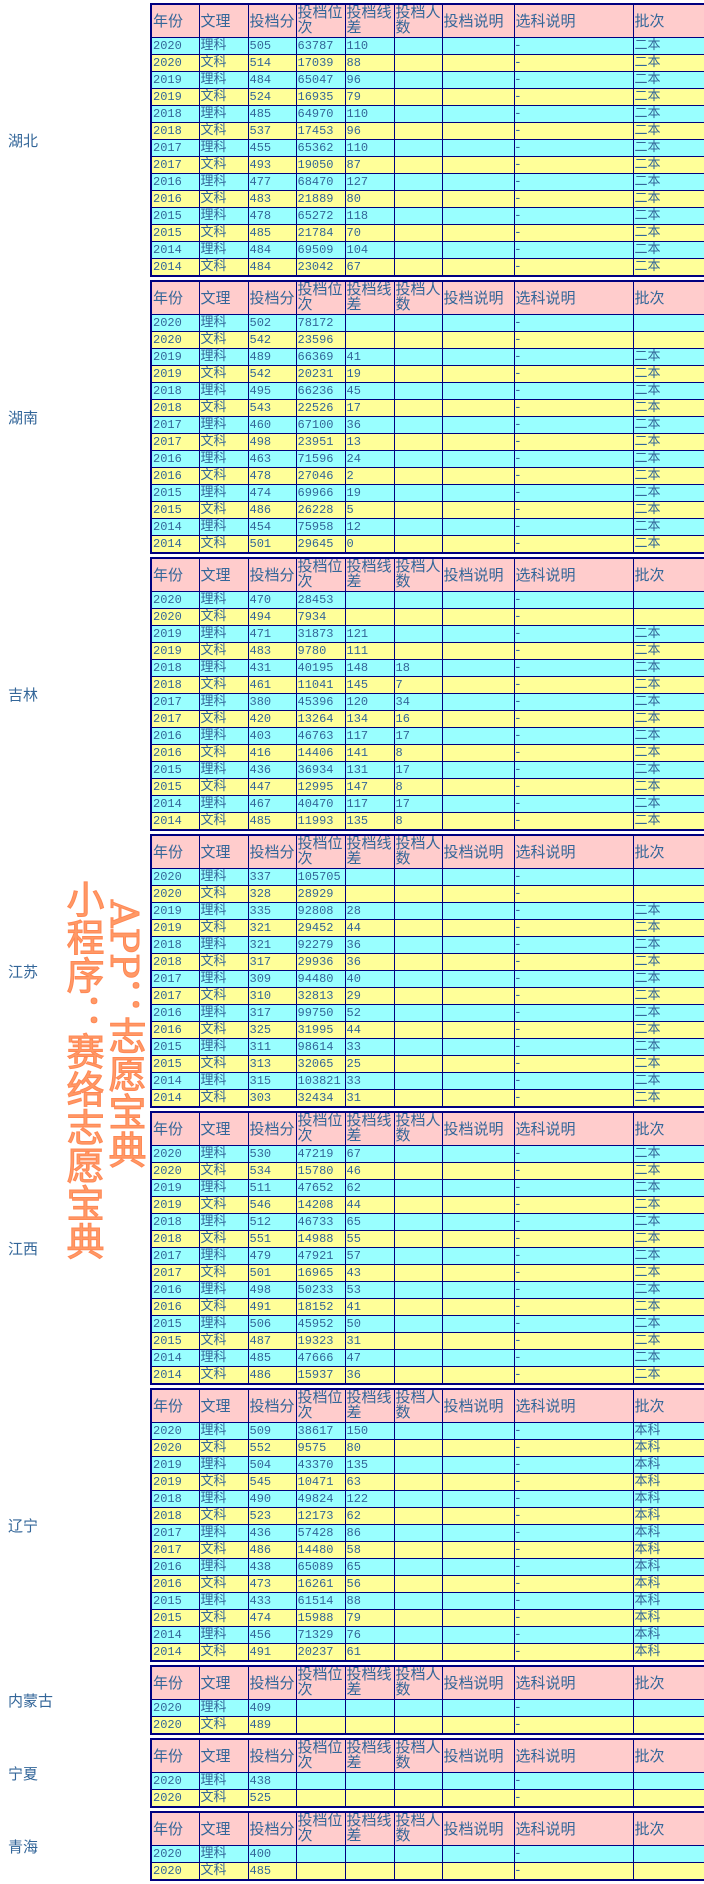 Image resolution: width=704 pixels, height=1884 pixels. I want to click on table-row: 2017 文科 493 19050 87 - 二本, so click(427, 165).